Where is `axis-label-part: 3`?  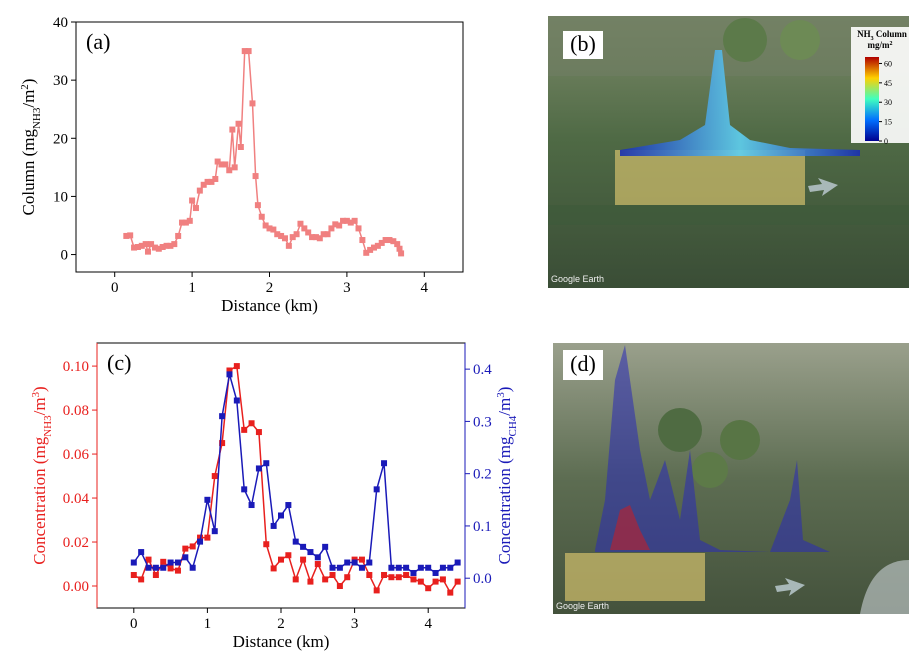 axis-label-part: 3 is located at coordinates (36, 394).